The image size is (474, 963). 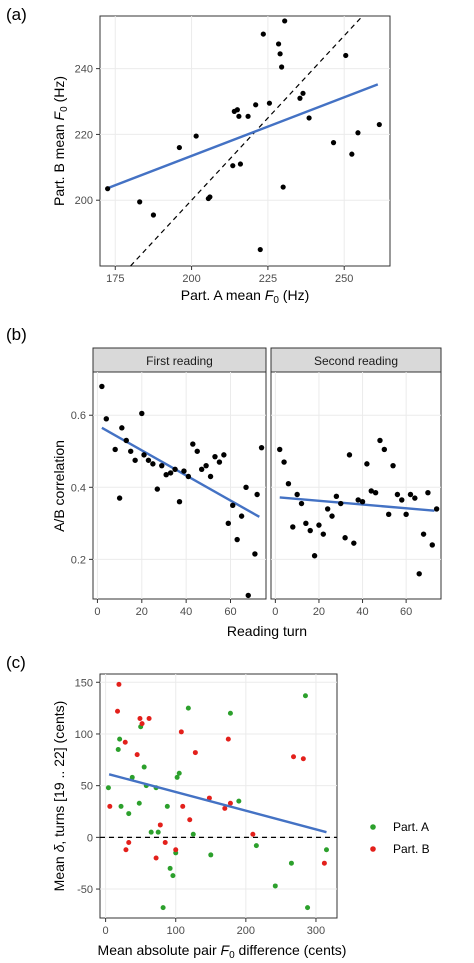 I want to click on panel-c-x-tick-label: 200, so click(x=246, y=931).